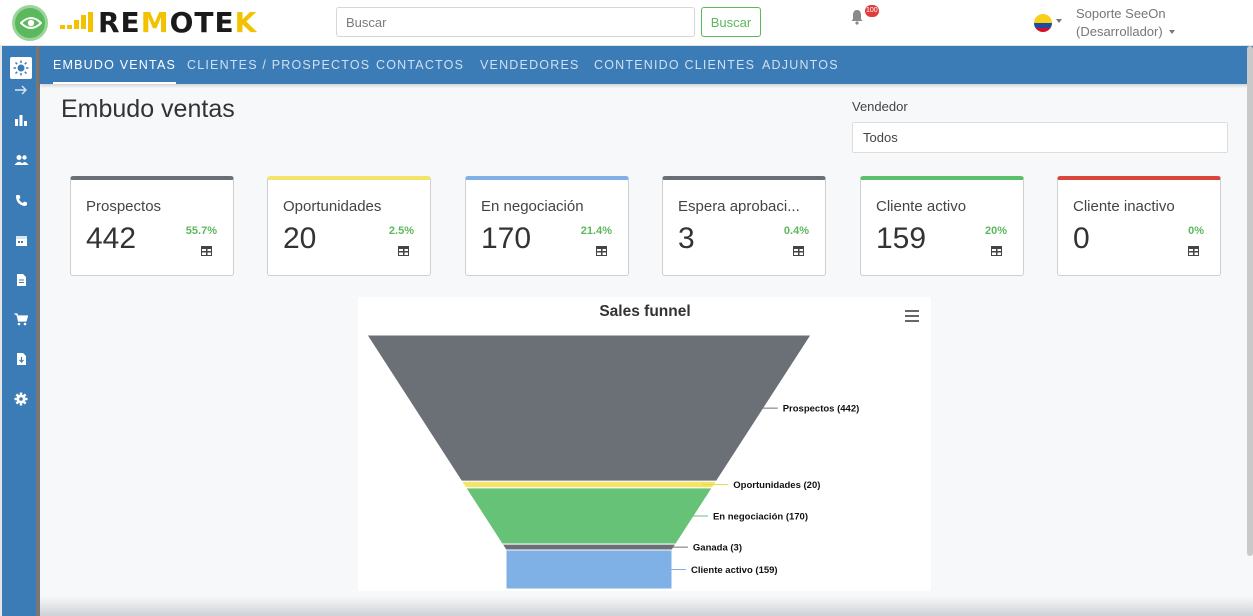 The width and height of the screenshot is (1253, 616). What do you see at coordinates (589, 408) in the screenshot?
I see `funnel-segment-prospectos` at bounding box center [589, 408].